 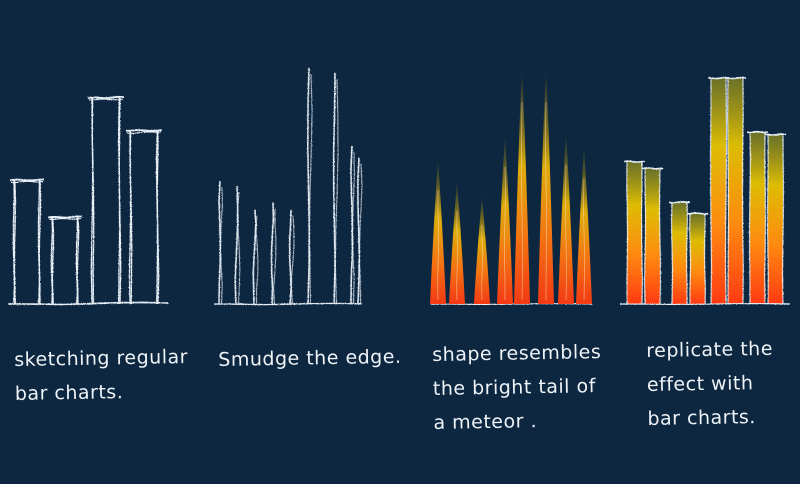 What do you see at coordinates (101, 358) in the screenshot?
I see `caption-line: sketching regular` at bounding box center [101, 358].